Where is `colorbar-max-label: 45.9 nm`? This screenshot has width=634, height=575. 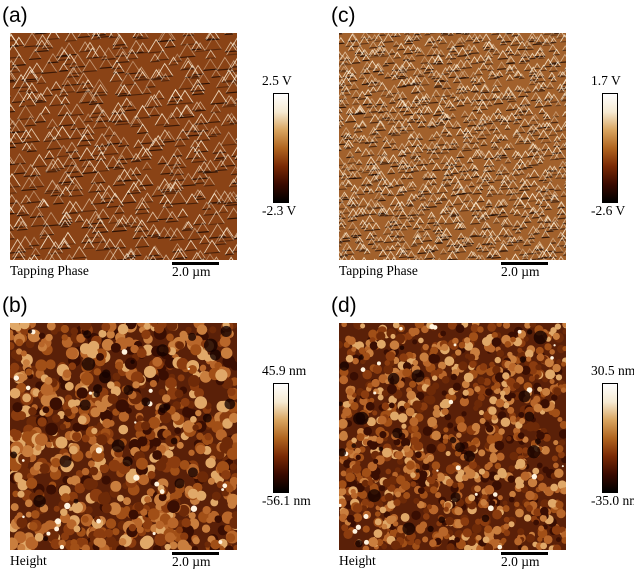
colorbar-max-label: 45.9 nm is located at coordinates (284, 370).